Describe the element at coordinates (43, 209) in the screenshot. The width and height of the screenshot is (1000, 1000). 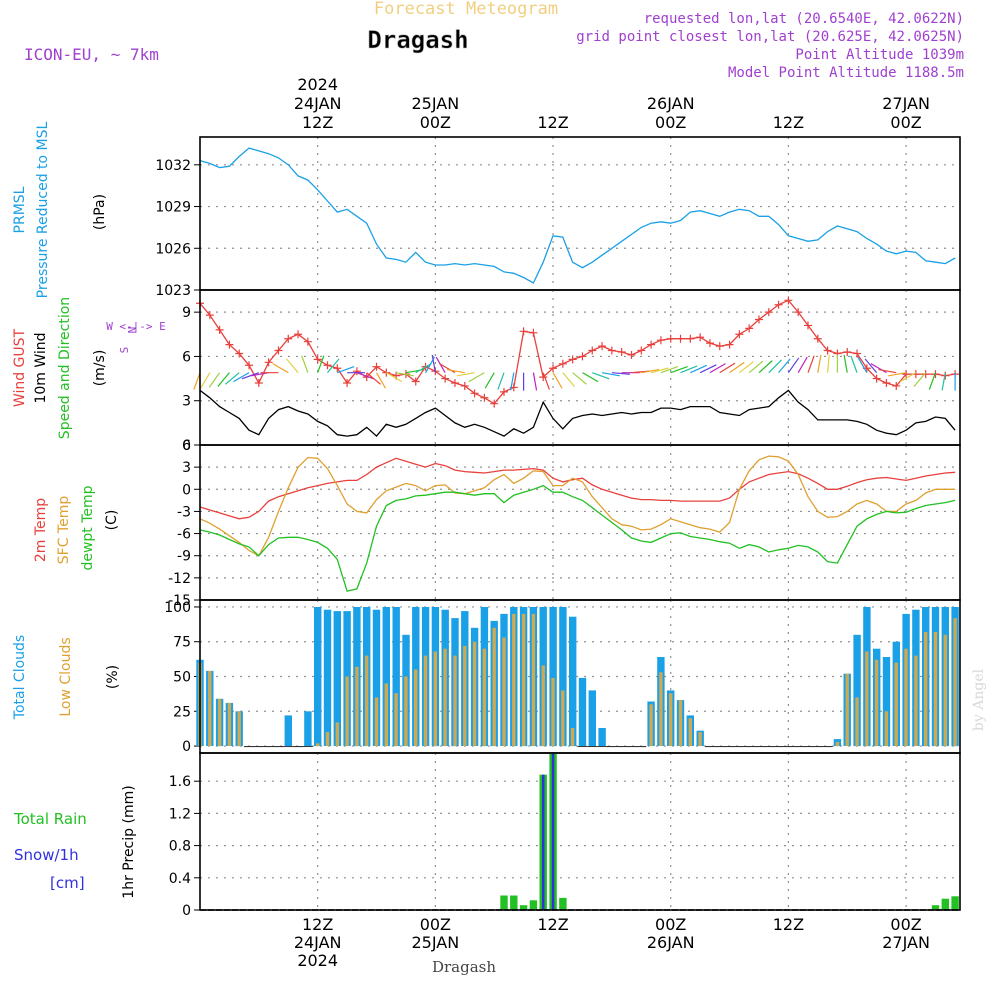
I see `pressure-label-2: Pressure Reduced to MSL` at that location.